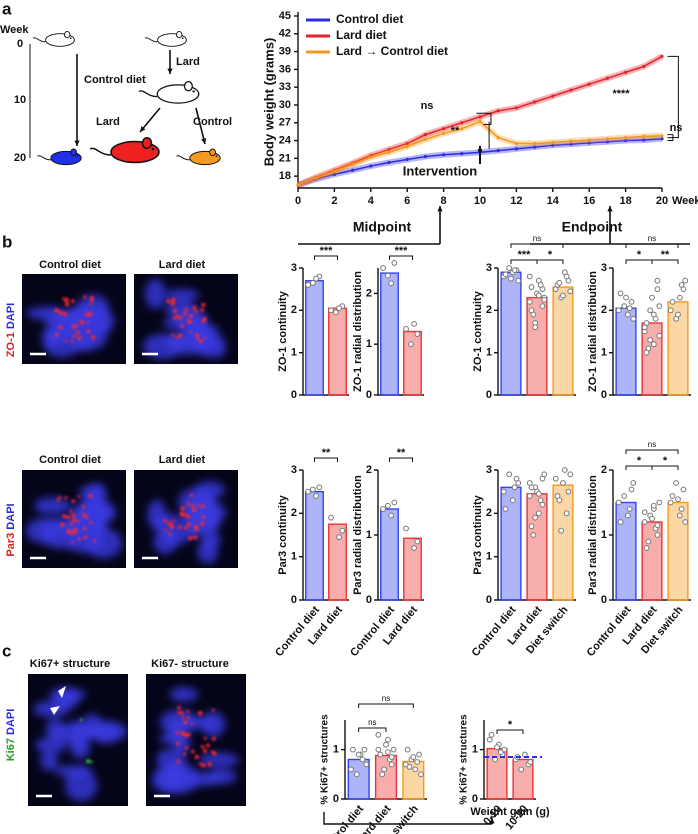  What do you see at coordinates (537, 238) in the screenshot?
I see `significance-label: ns` at bounding box center [537, 238].